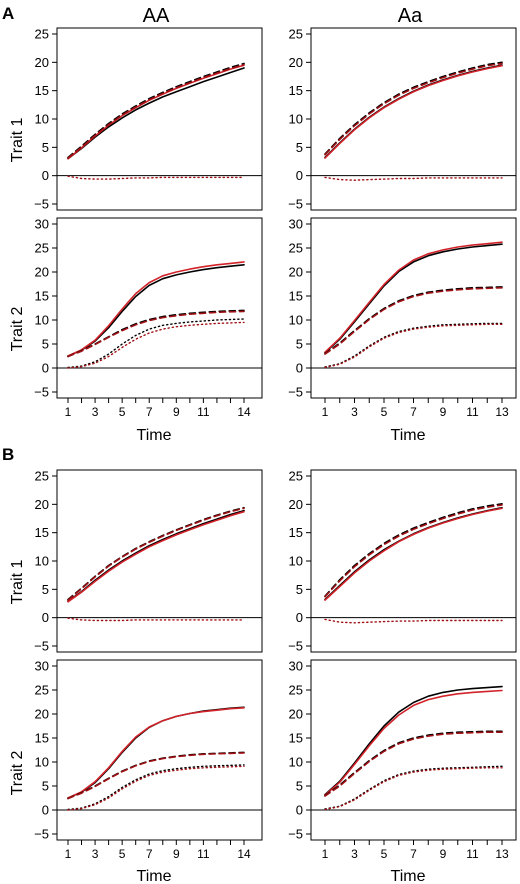 This screenshot has width=520, height=884. What do you see at coordinates (154, 435) in the screenshot?
I see `x-axis-title-a-aa: Time` at bounding box center [154, 435].